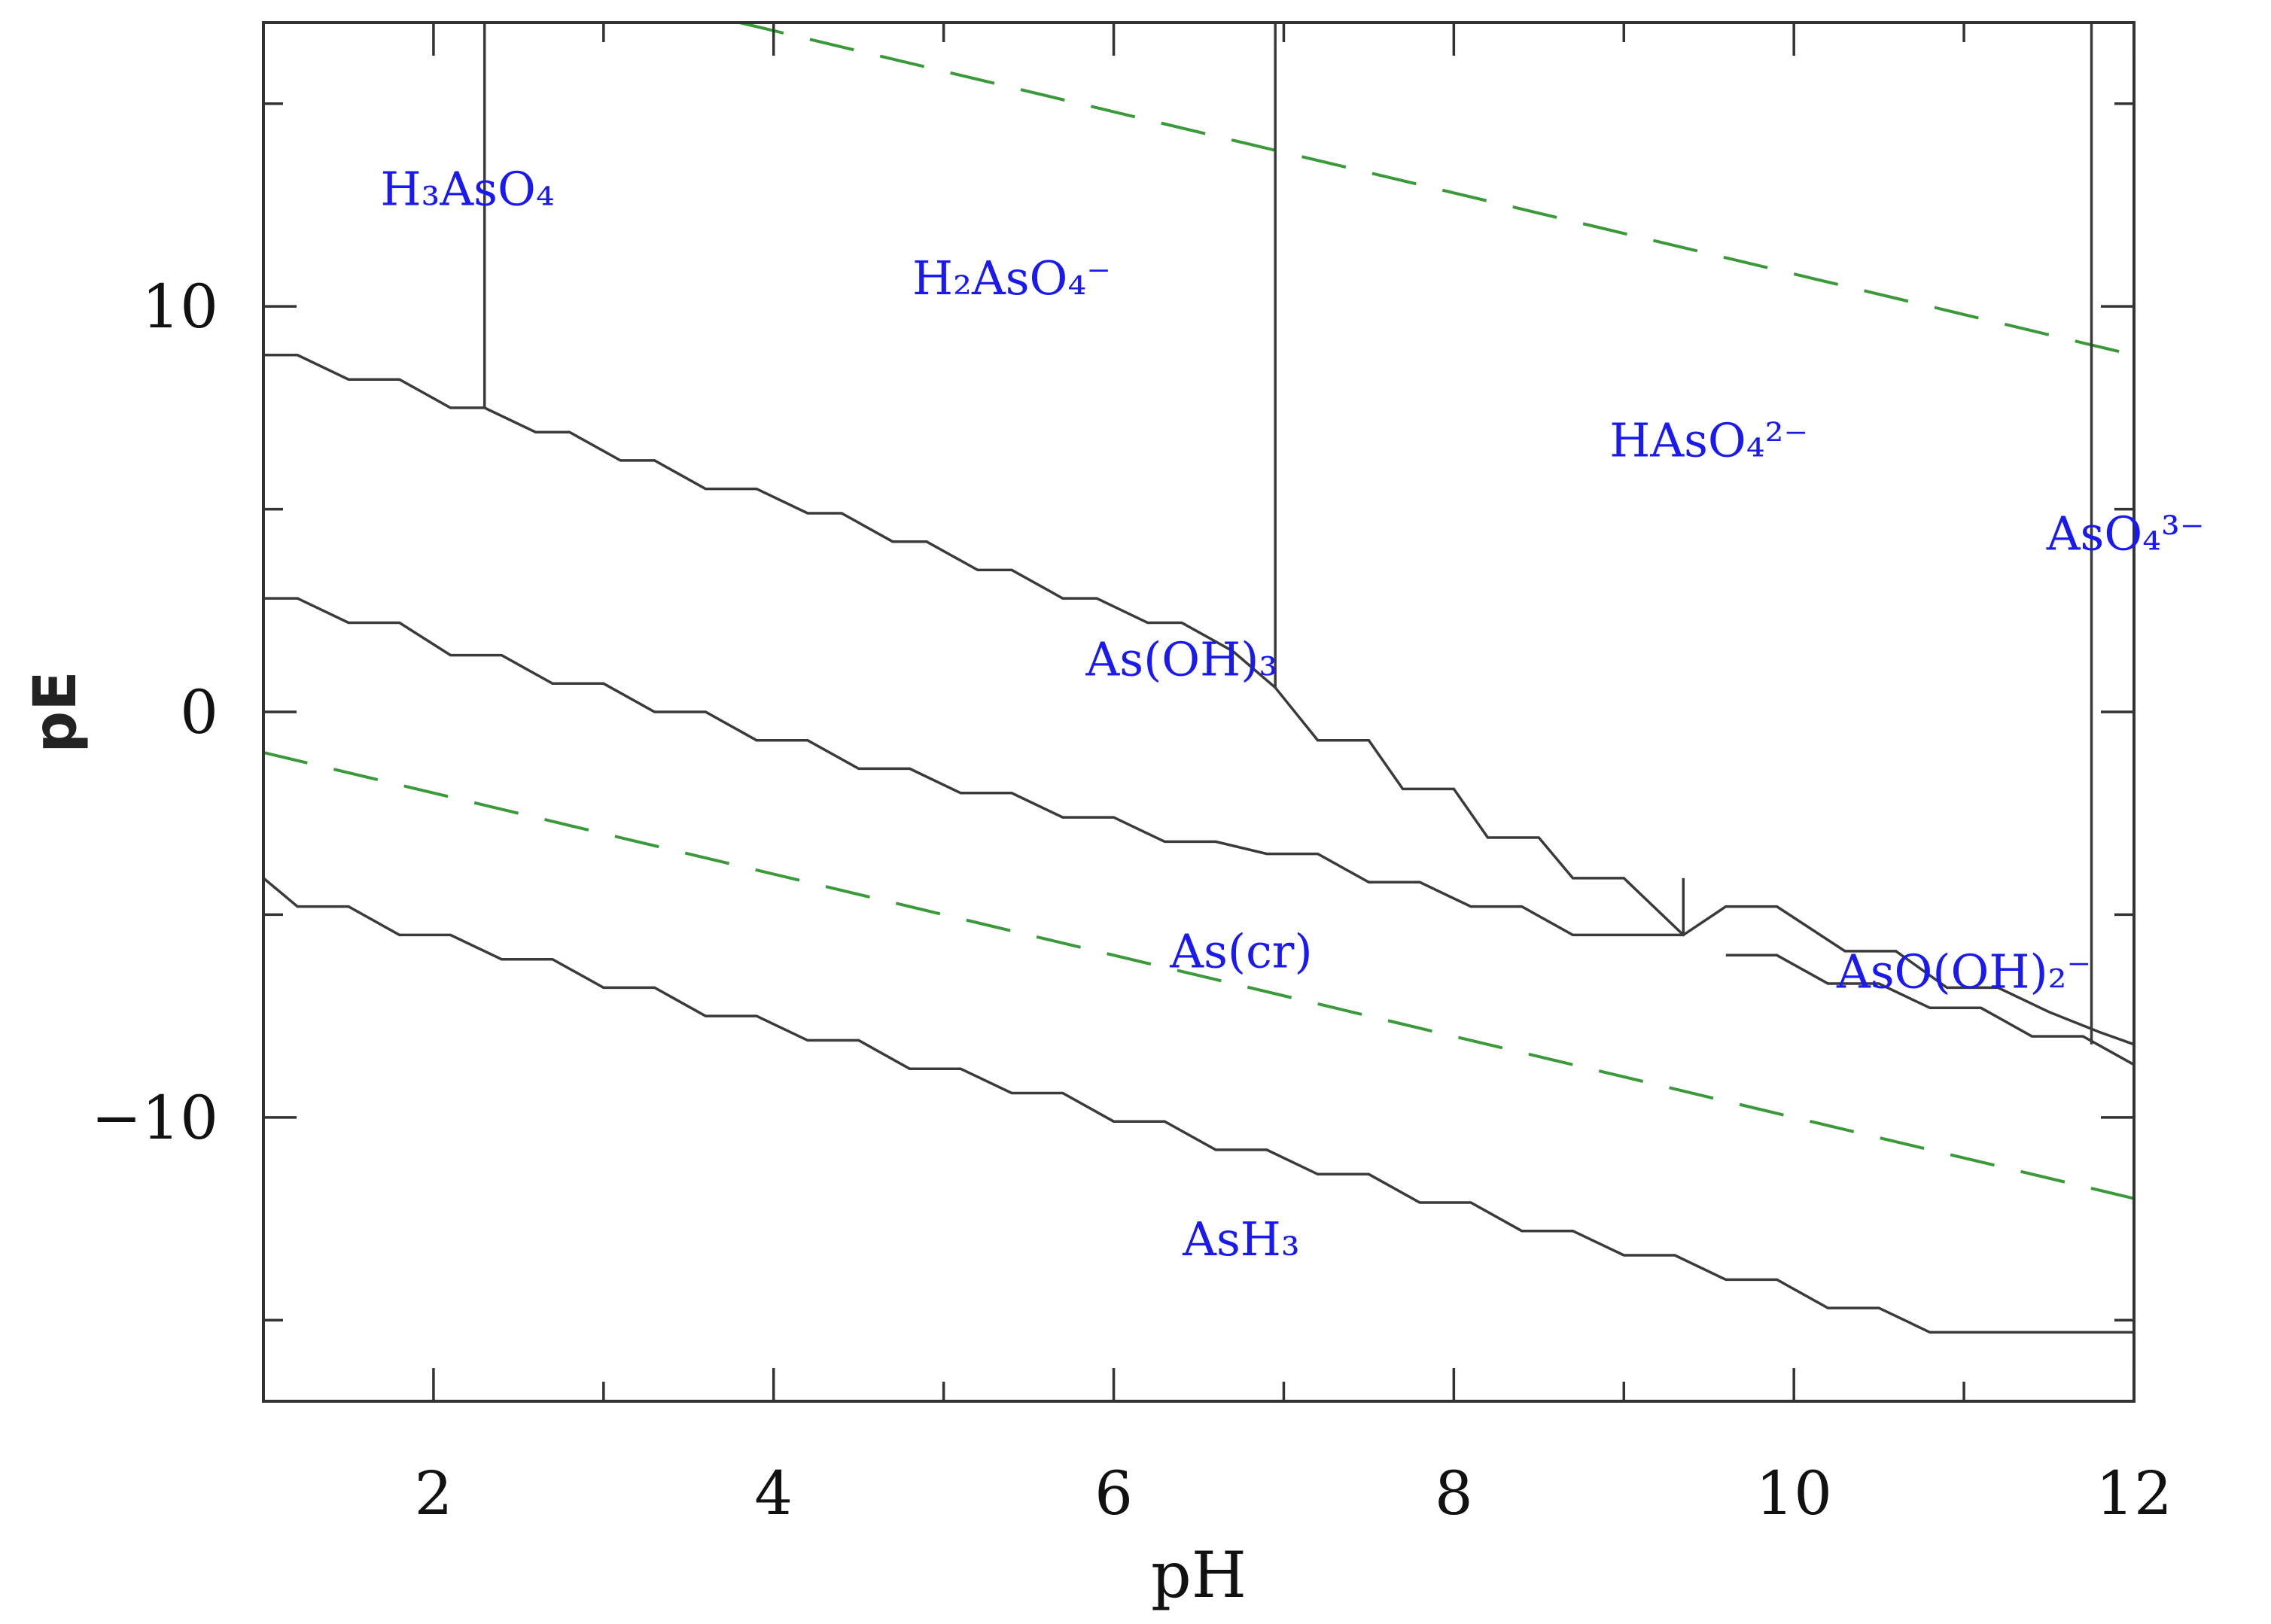 The height and width of the screenshot is (1624, 2271). Describe the element at coordinates (1454, 1493) in the screenshot. I see `x-tick-label: 8` at that location.